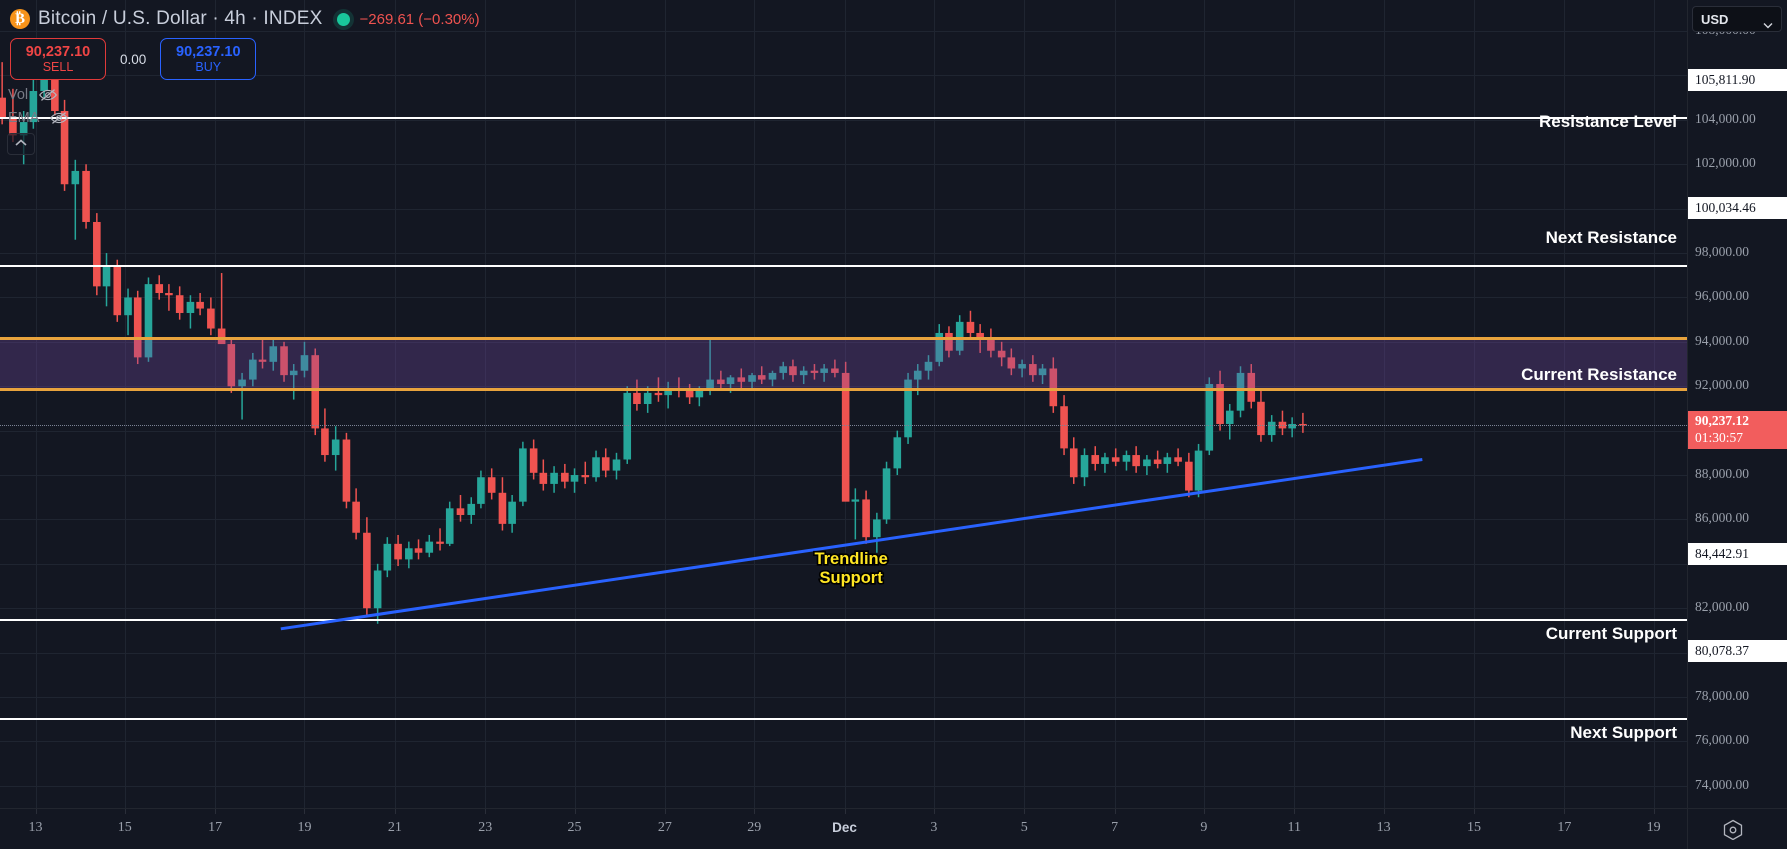  Describe the element at coordinates (1733, 829) in the screenshot. I see `timescale-settings-icon` at that location.